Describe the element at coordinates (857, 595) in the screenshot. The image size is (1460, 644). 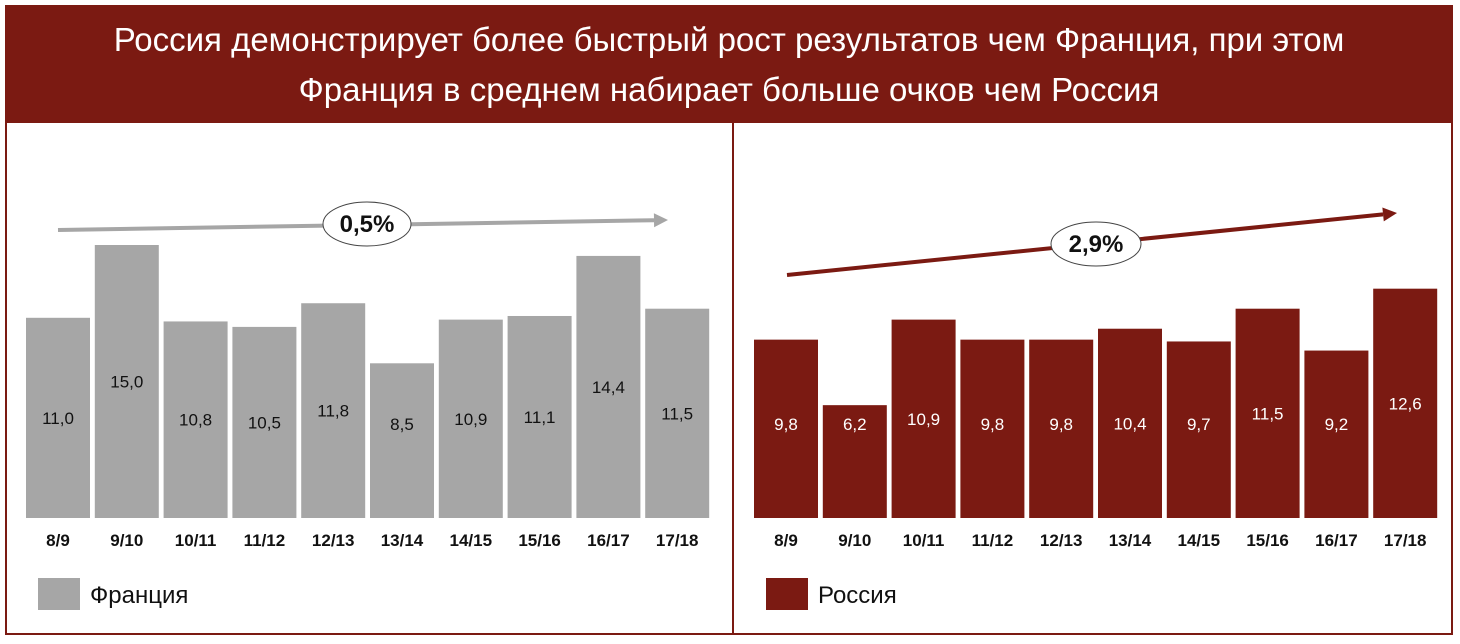
I see `russia-legend-label: Россия` at that location.